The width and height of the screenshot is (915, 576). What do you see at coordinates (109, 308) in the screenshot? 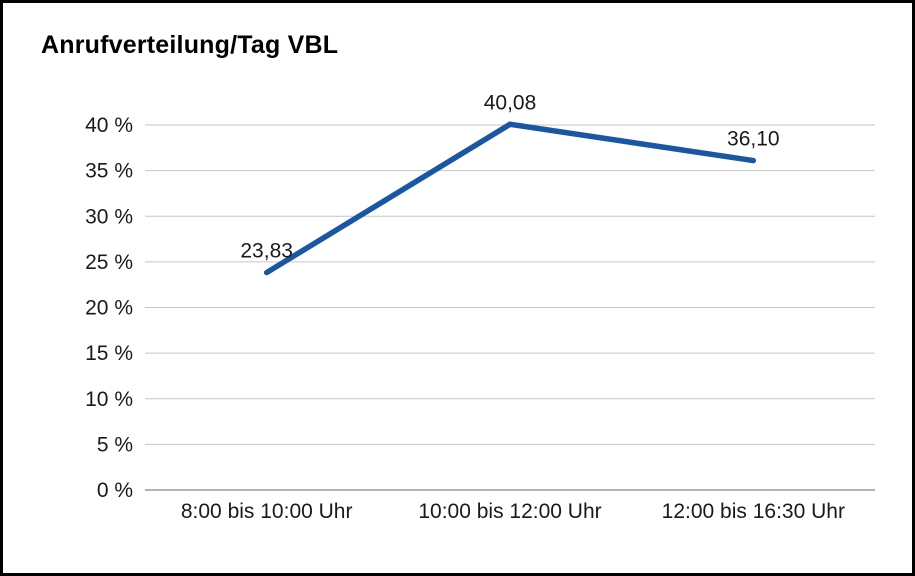
I see `y-tick-label: 20 %` at bounding box center [109, 308].